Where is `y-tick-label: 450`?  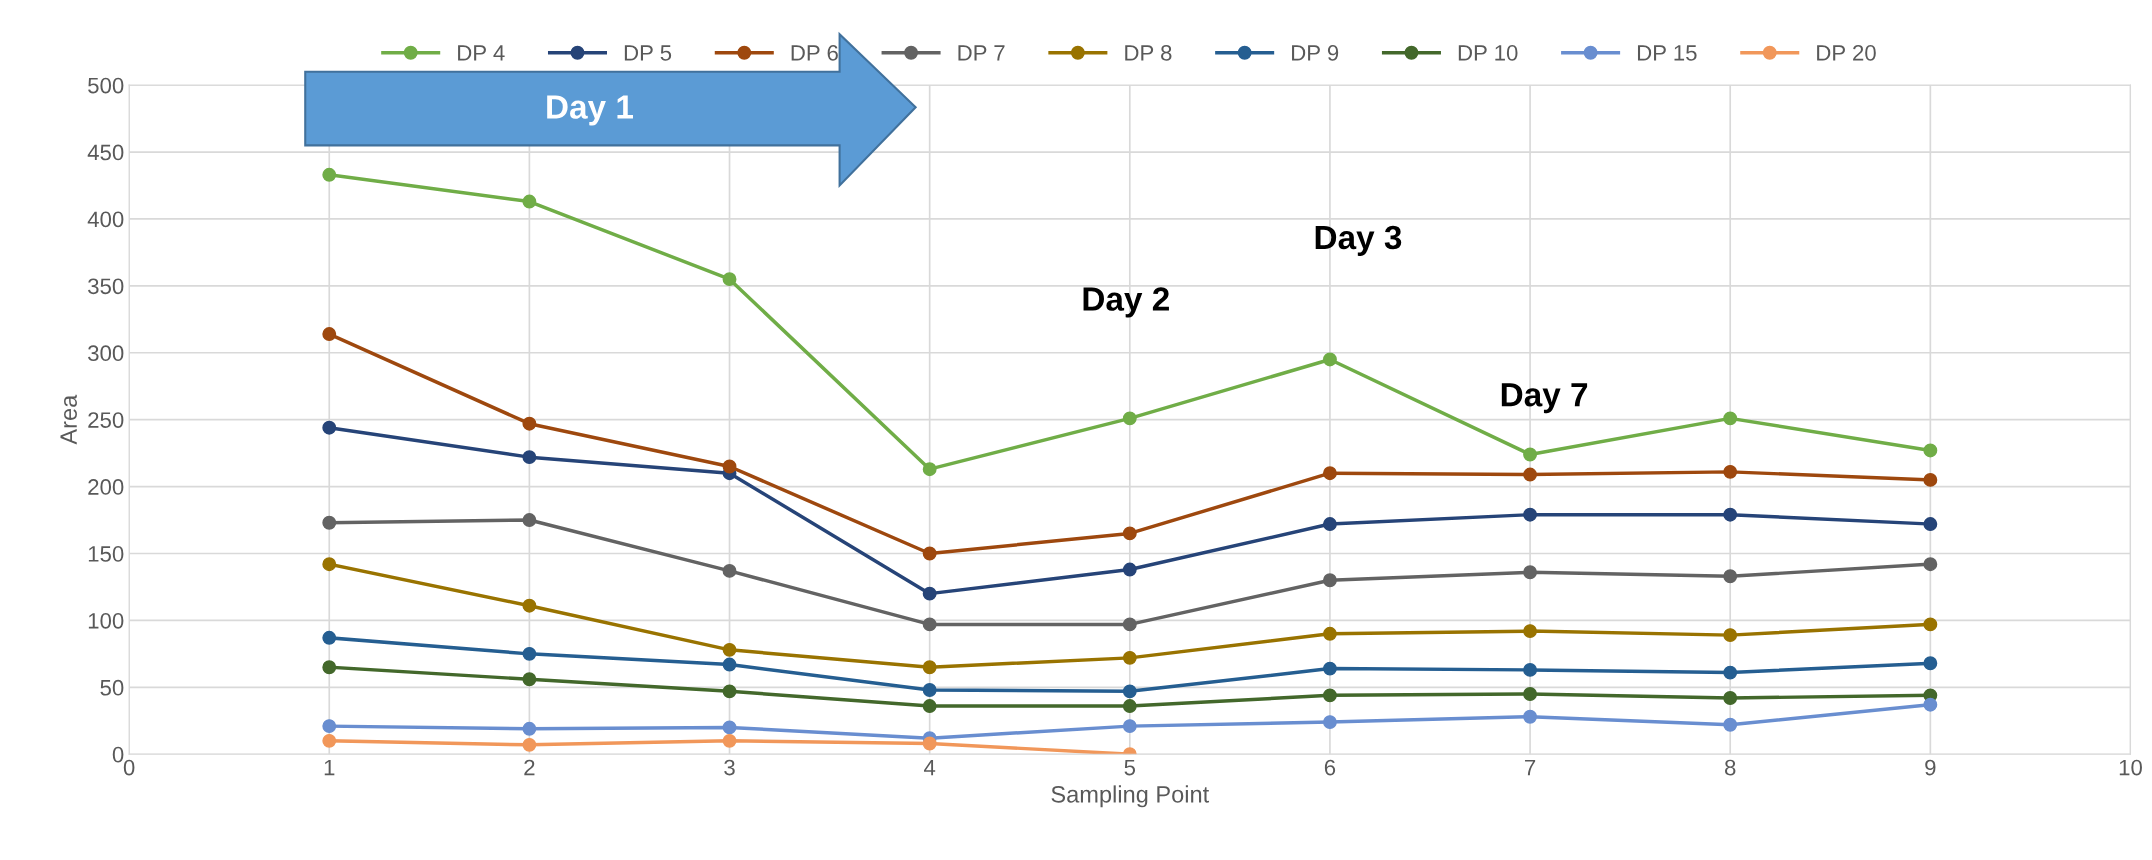 y-tick-label: 450 is located at coordinates (105, 152).